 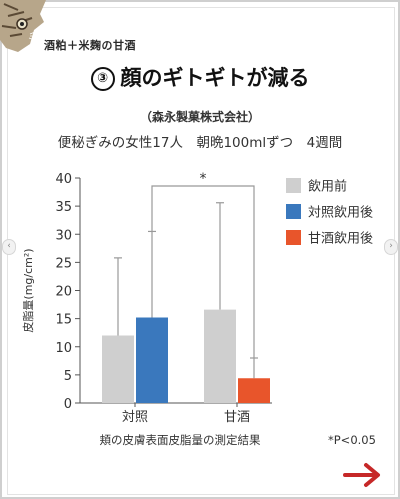 I want to click on legend-label: 対照飲用後, so click(x=340, y=213).